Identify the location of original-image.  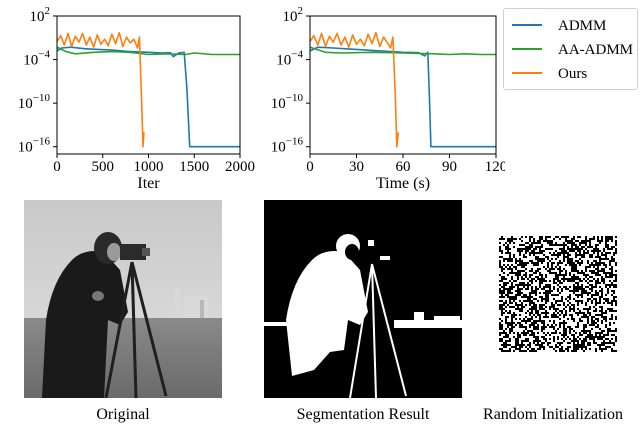
(123, 299).